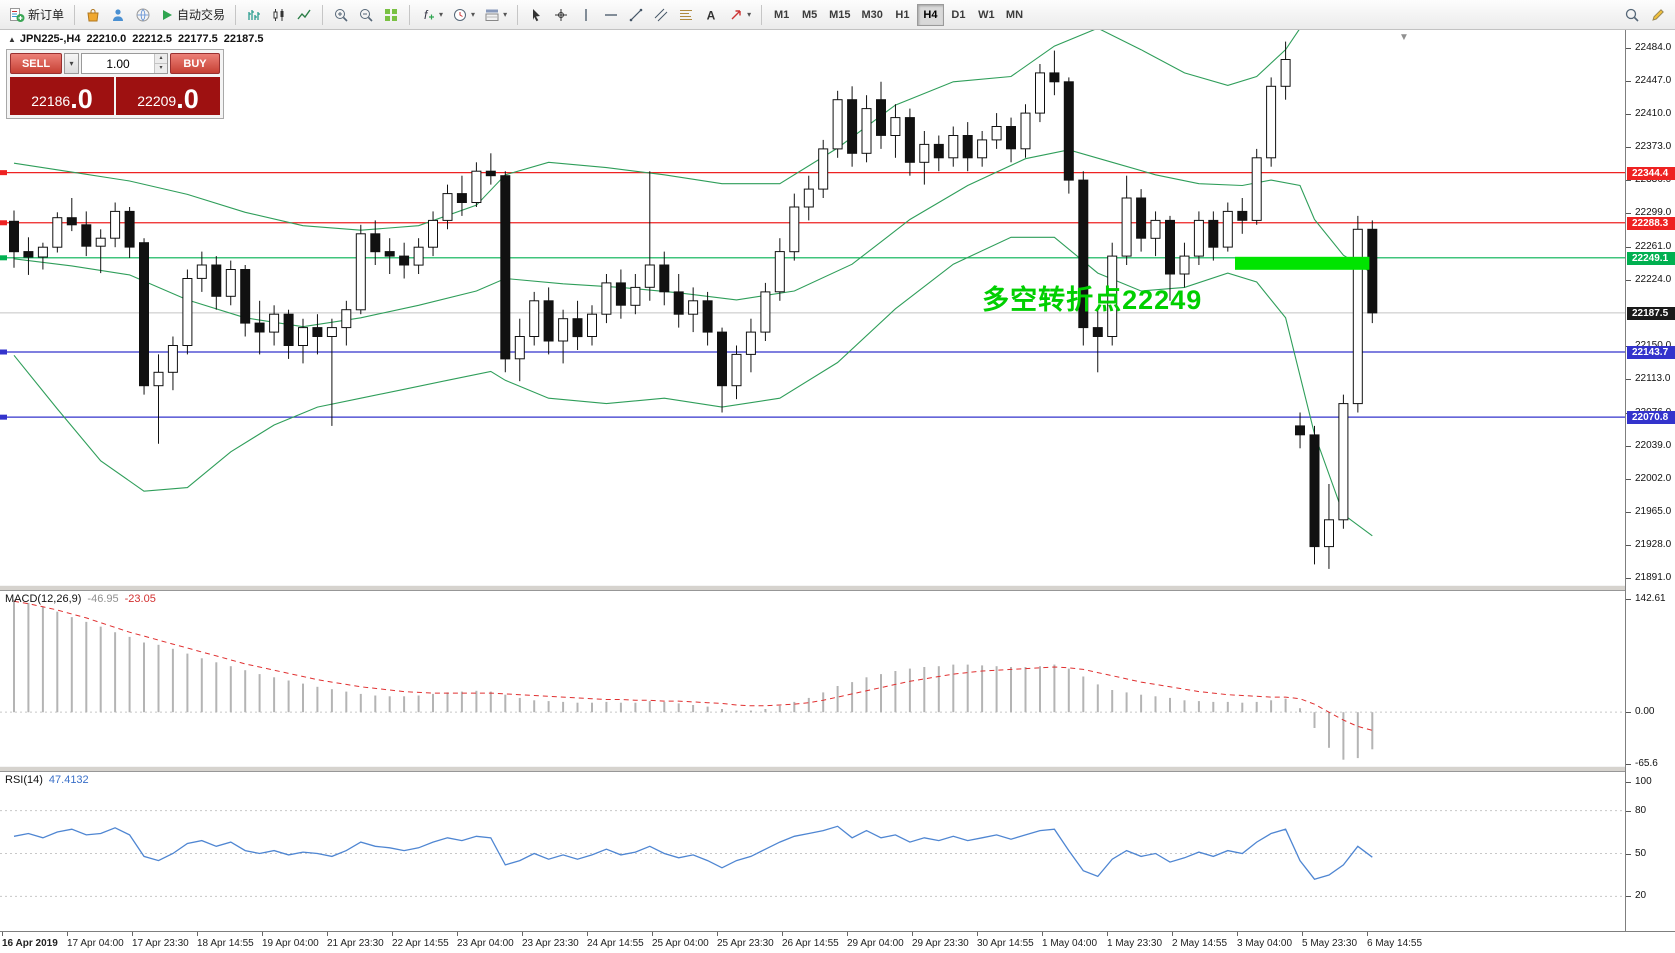  What do you see at coordinates (711, 15) in the screenshot?
I see `text-tool-button: A` at bounding box center [711, 15].